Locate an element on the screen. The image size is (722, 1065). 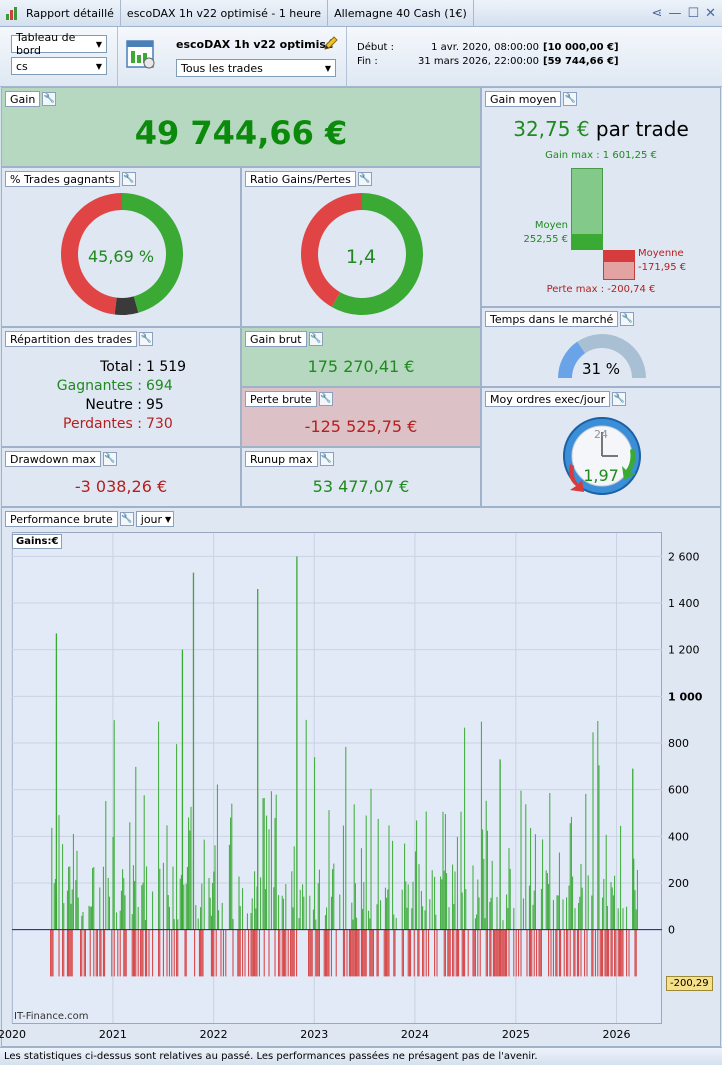
trades-filter-value: Tous les trades is located at coordinates (222, 68).